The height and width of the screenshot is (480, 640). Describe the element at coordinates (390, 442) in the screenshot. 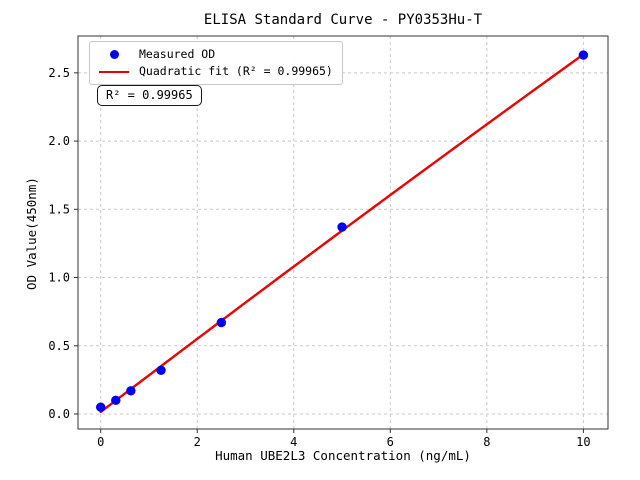

I see `x-tick-label: 6` at that location.